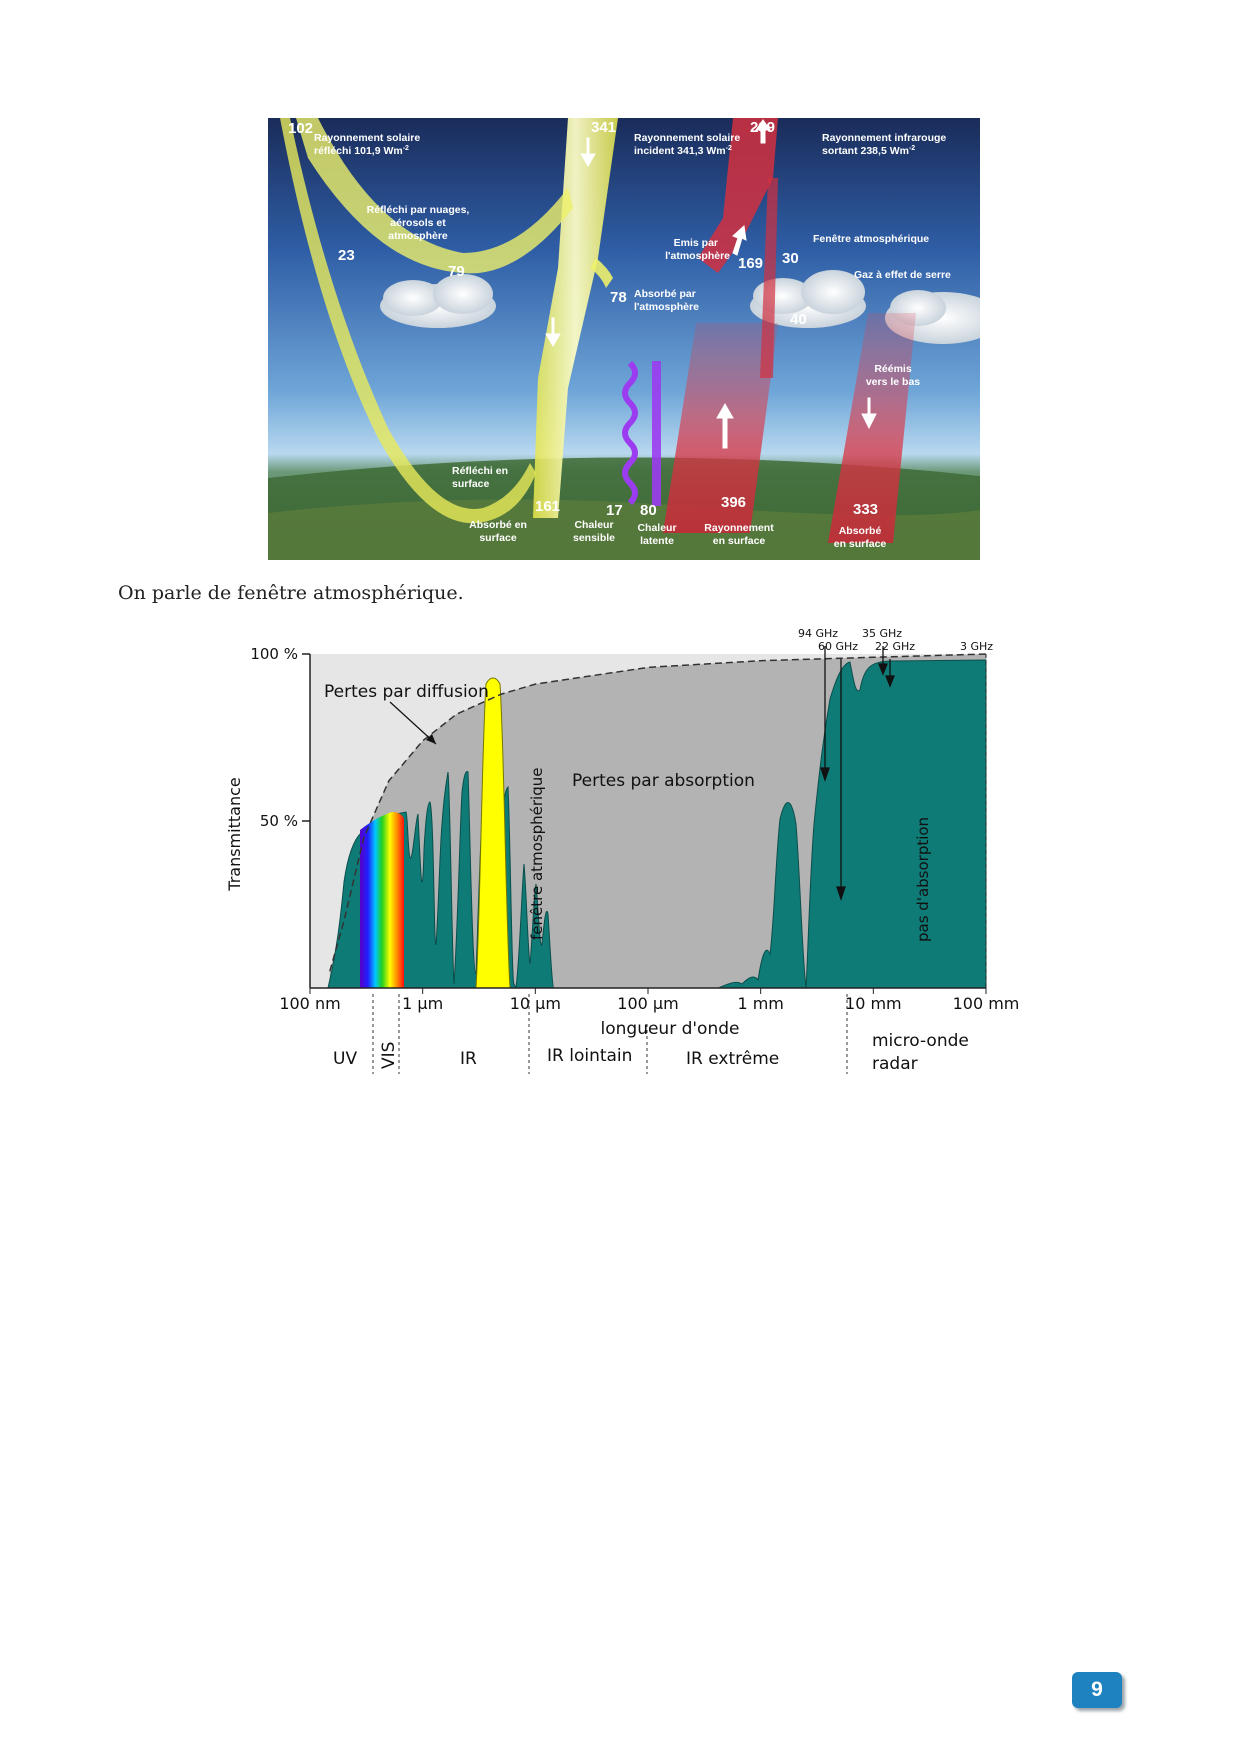  I want to click on freq-3ghz: 3 GHz, so click(976, 646).